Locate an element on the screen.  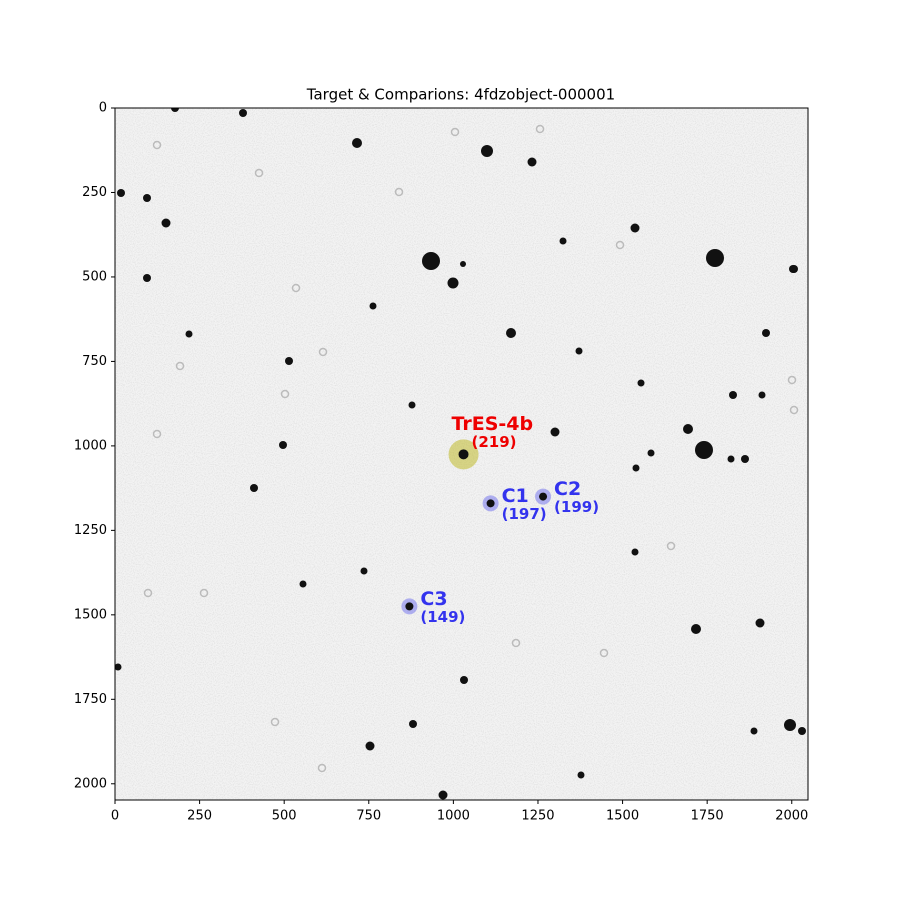
x-tick-label: 250 is located at coordinates (199, 816).